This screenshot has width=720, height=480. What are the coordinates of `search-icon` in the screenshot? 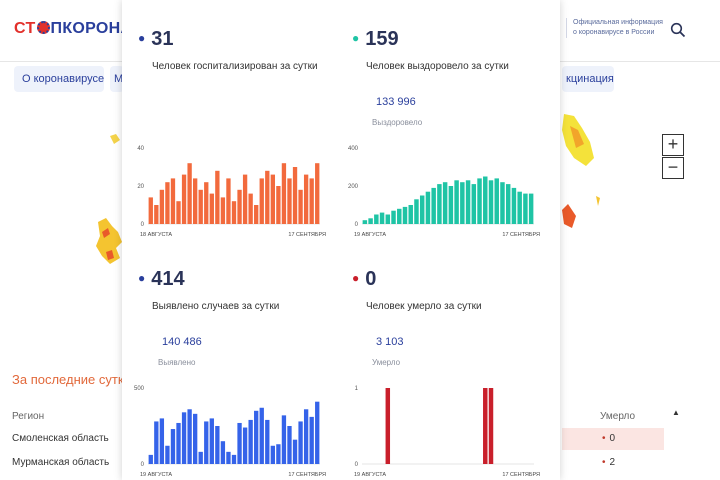 It's located at (678, 30).